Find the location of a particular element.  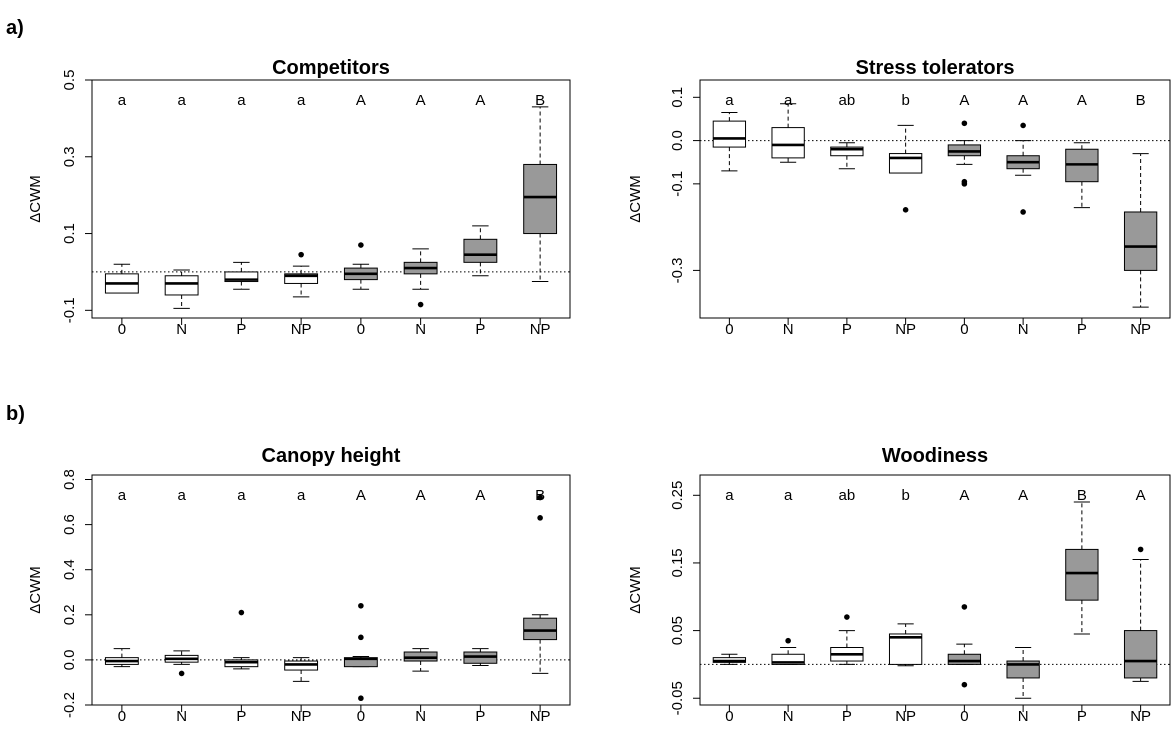

y-tick-label: 0.1 is located at coordinates (677, 97).